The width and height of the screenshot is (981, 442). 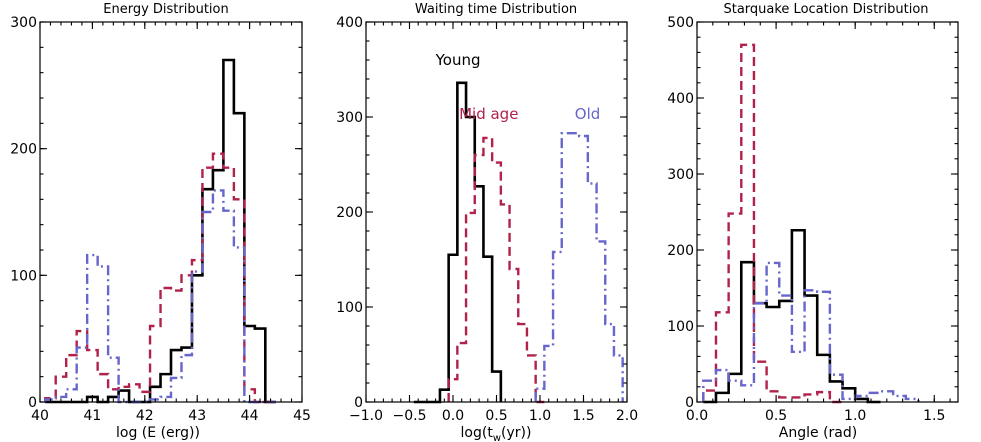 I want to click on location-ytick-label: 500, so click(x=680, y=23).